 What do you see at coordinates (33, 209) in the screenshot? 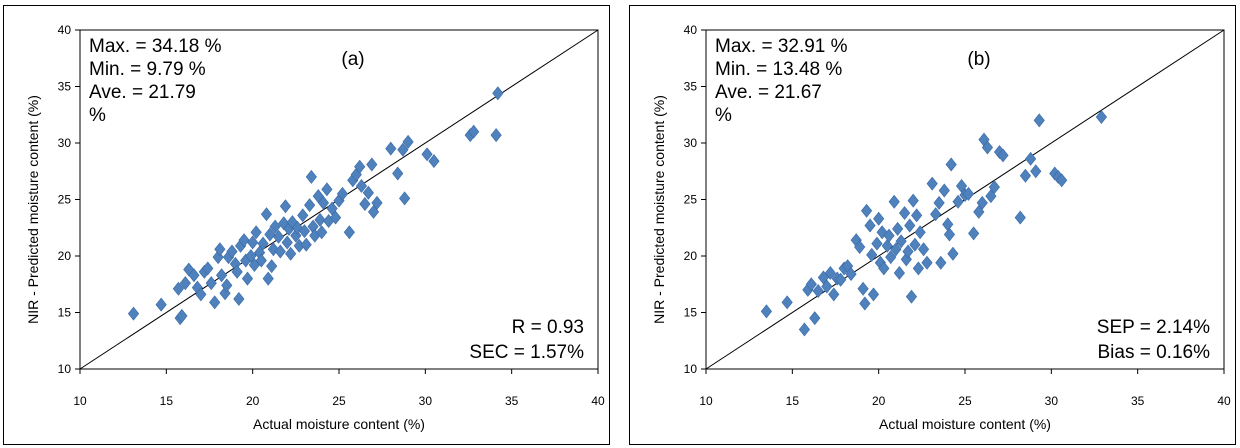
I see `y-axis-label: NIR - Predicted moisture content (%)` at bounding box center [33, 209].